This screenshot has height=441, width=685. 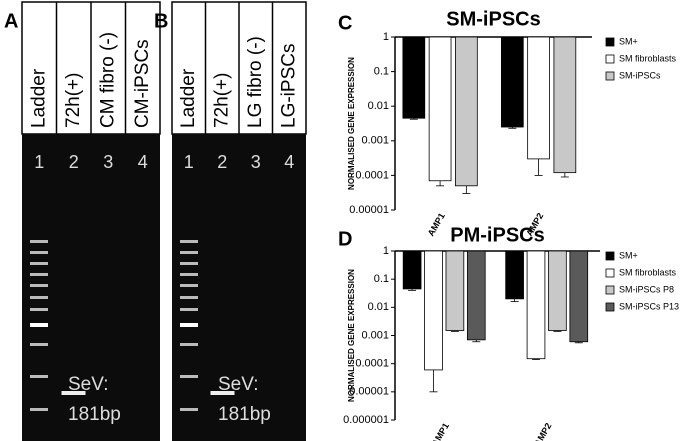 I want to click on panel-label: D, so click(x=345, y=239).